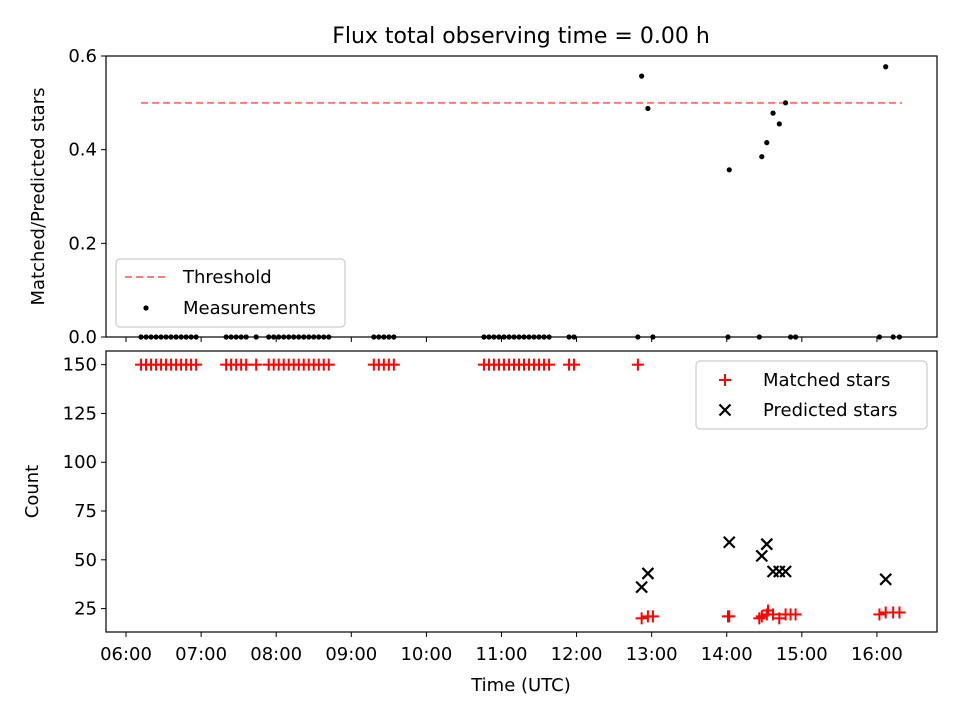 Image resolution: width=960 pixels, height=720 pixels. I want to click on count-legend: Matched stars Predicted stars, so click(811, 395).